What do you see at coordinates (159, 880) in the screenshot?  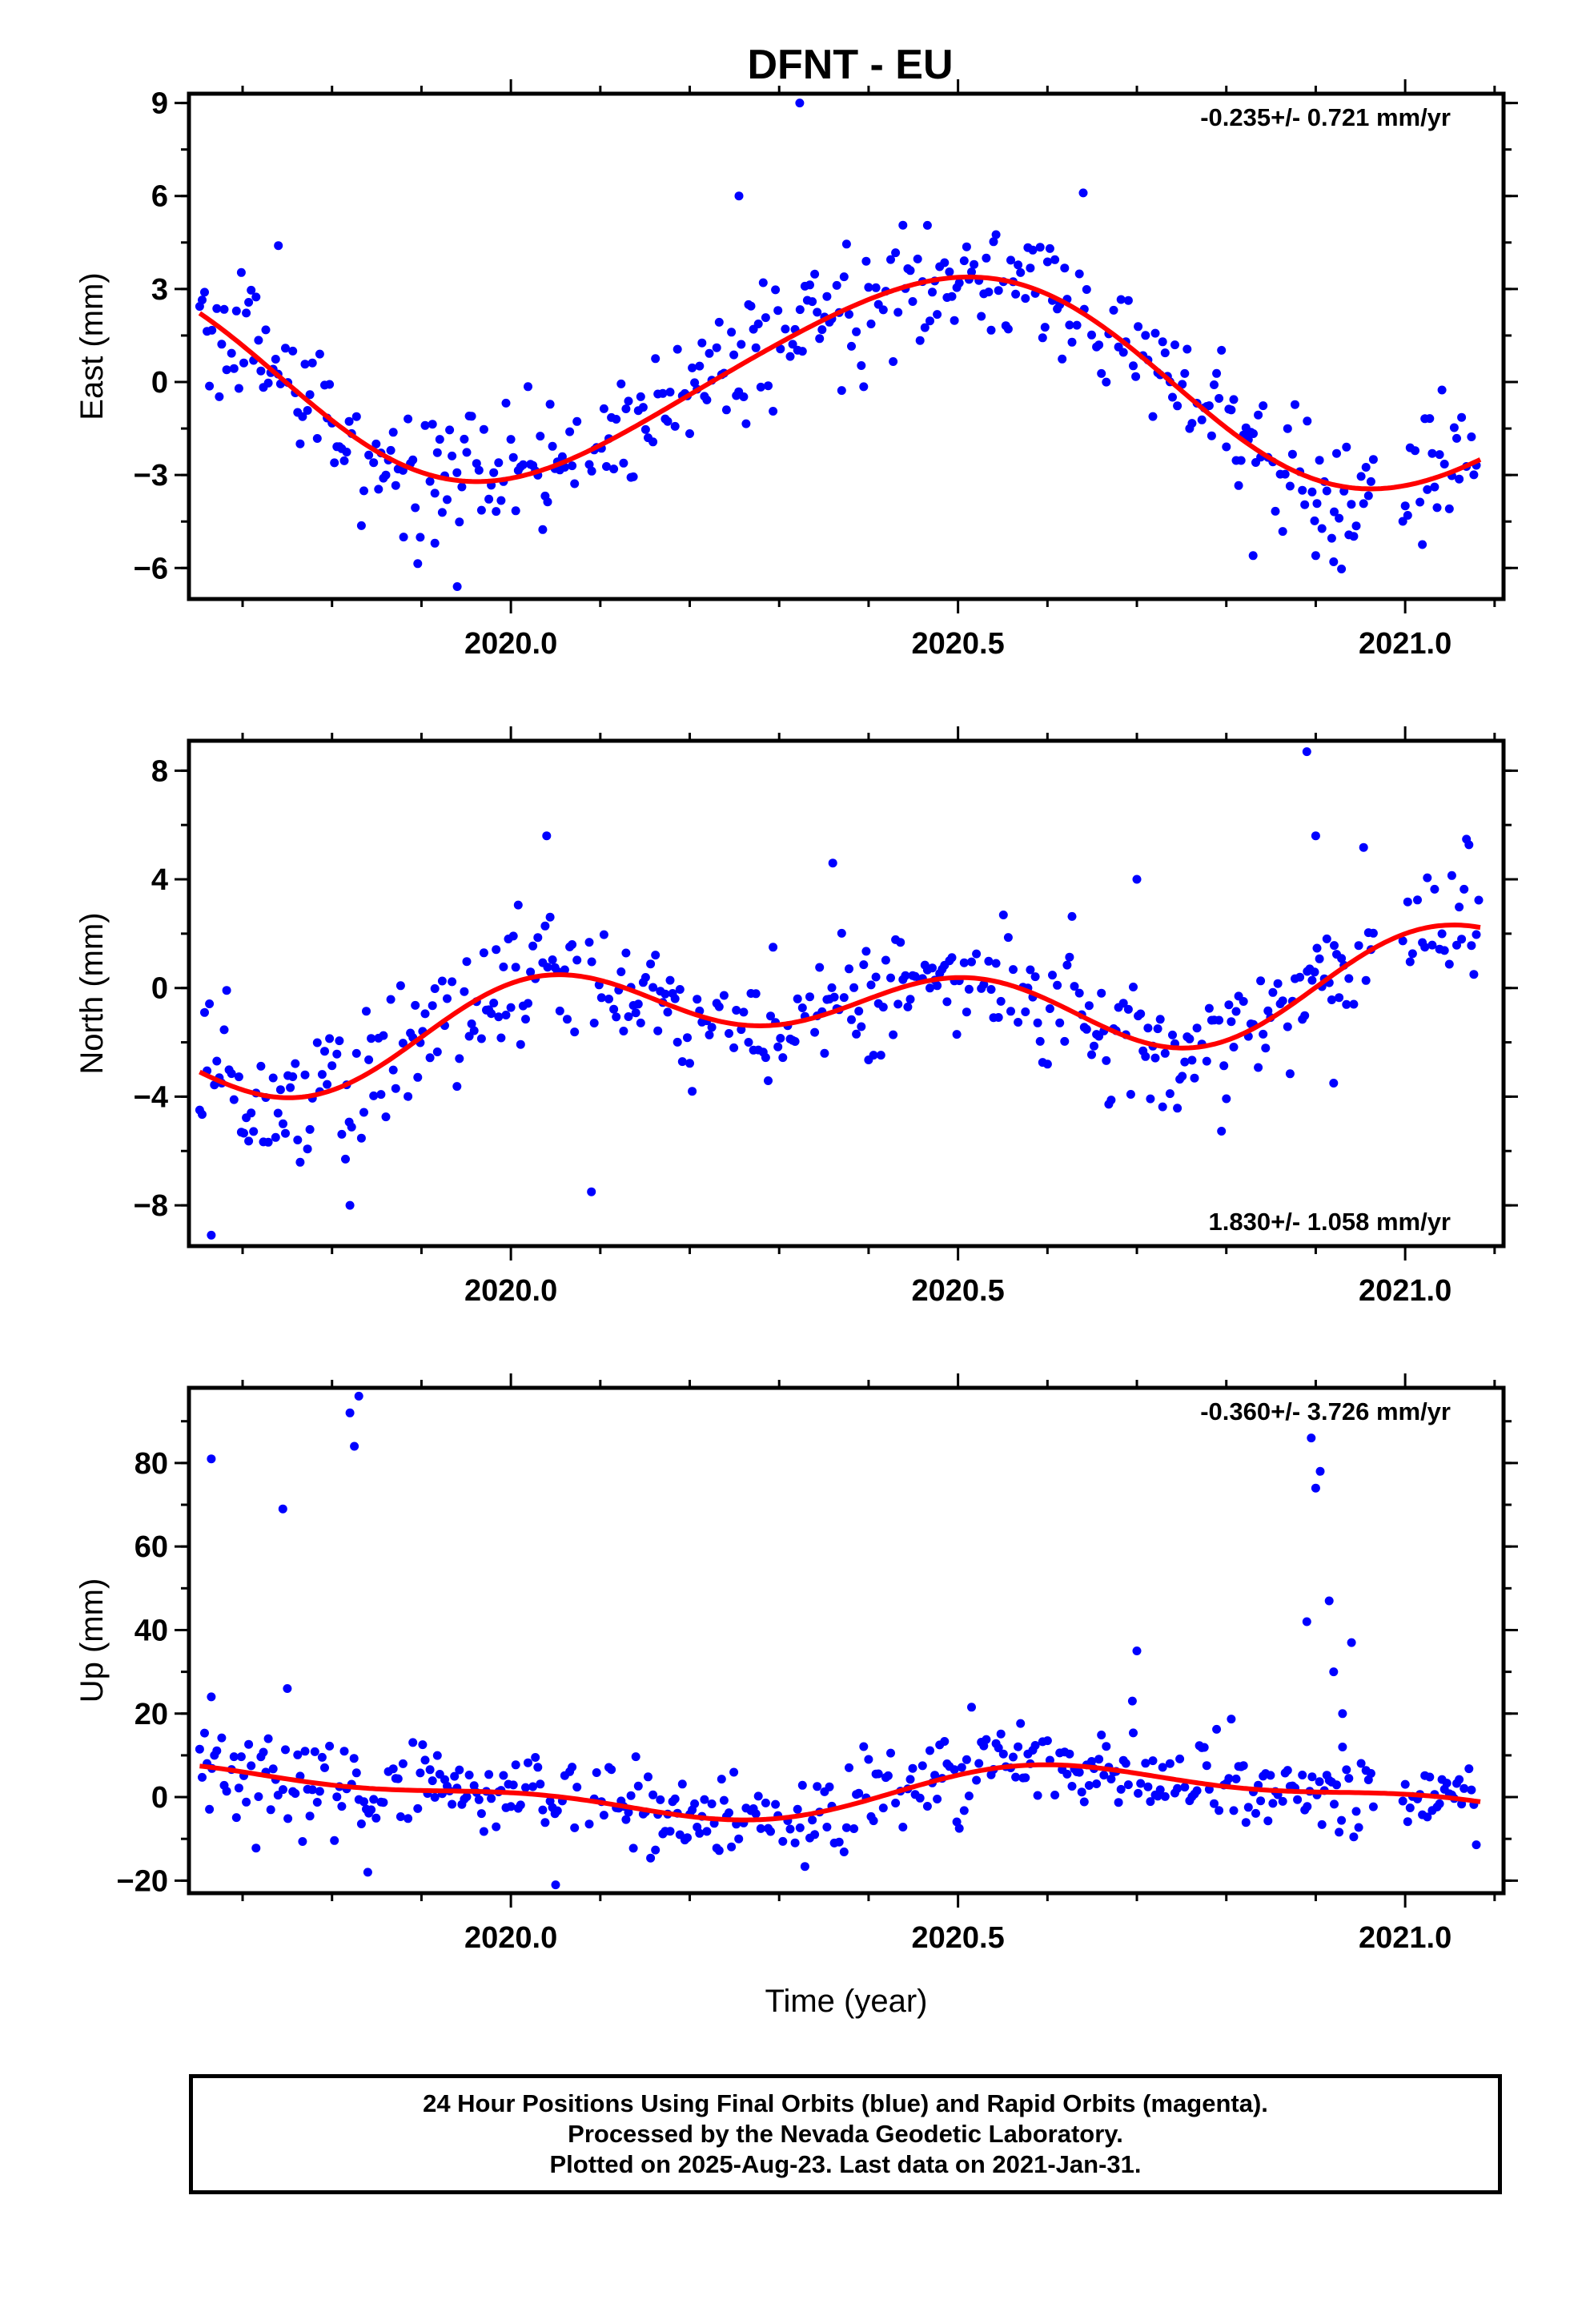 I see `y-tick-label: 4` at bounding box center [159, 880].